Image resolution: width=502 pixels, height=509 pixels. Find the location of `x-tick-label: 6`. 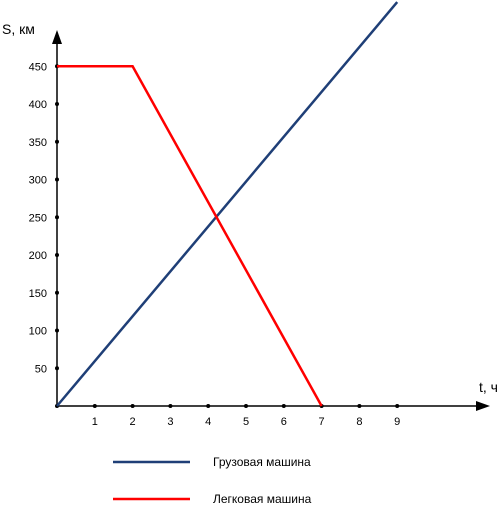

x-tick-label: 6 is located at coordinates (284, 422).